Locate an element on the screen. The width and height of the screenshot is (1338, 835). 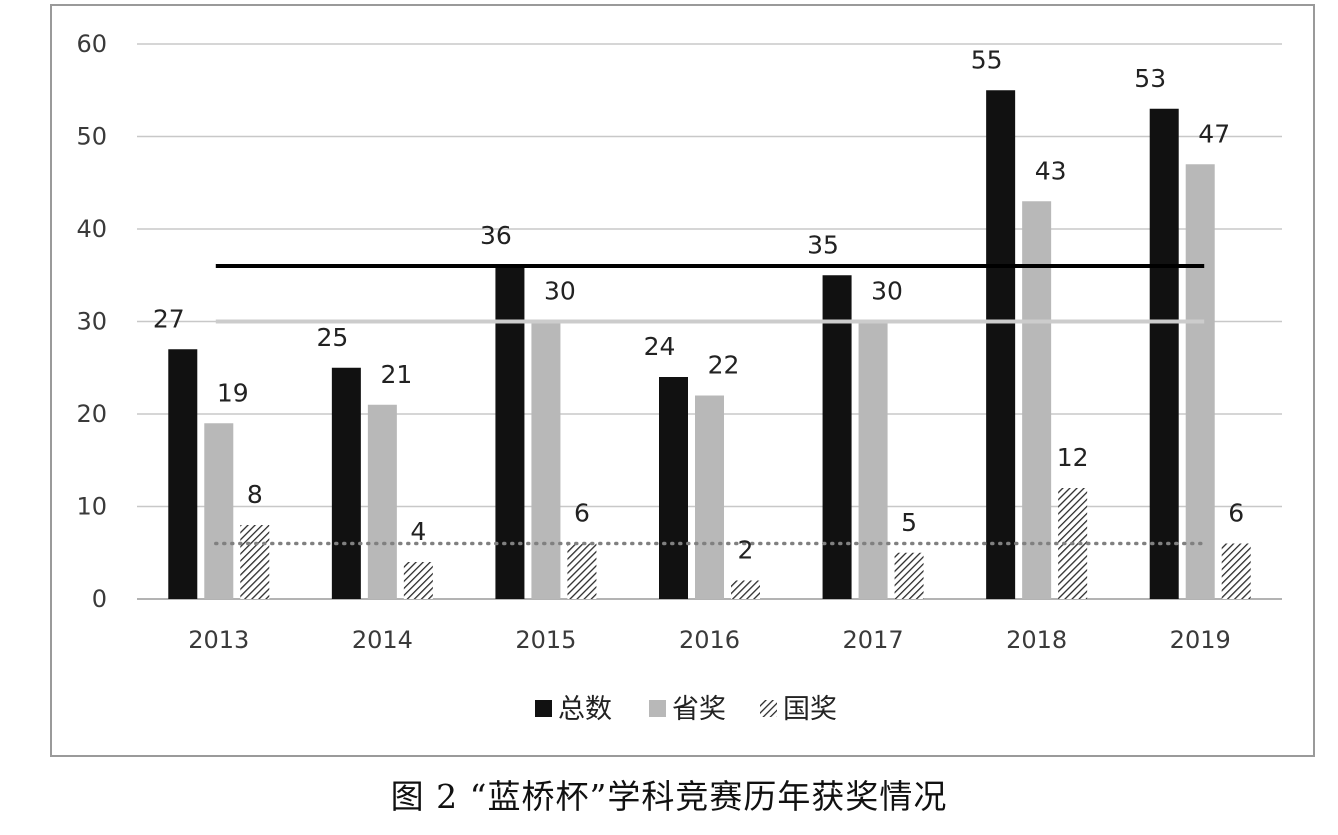
data-label: 25 is located at coordinates (332, 337).